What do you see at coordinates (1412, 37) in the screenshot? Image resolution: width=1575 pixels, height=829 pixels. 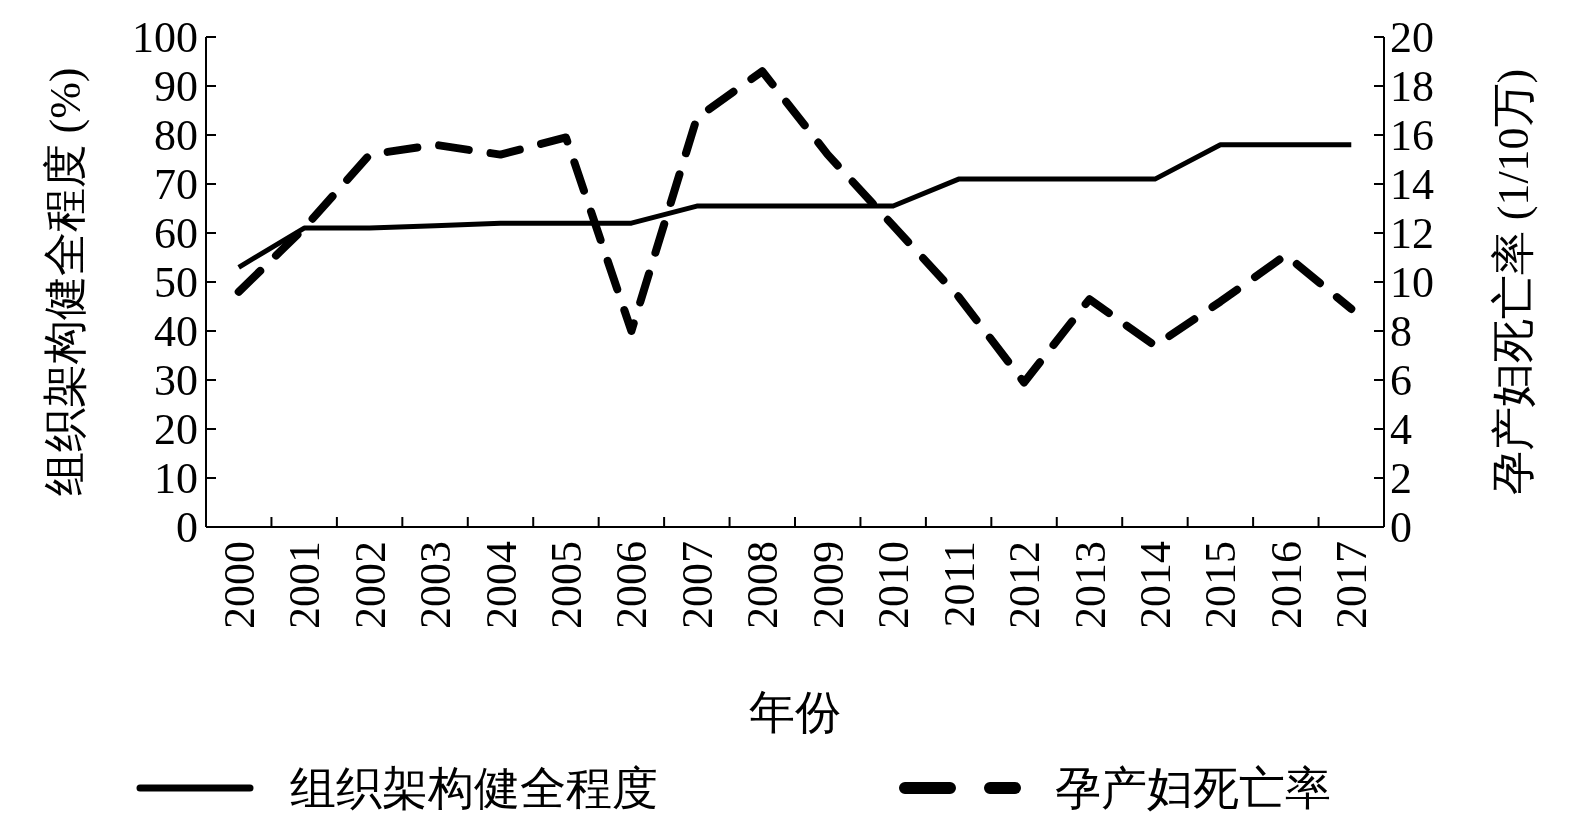 I see `y2-tick-label: 20` at bounding box center [1412, 37].